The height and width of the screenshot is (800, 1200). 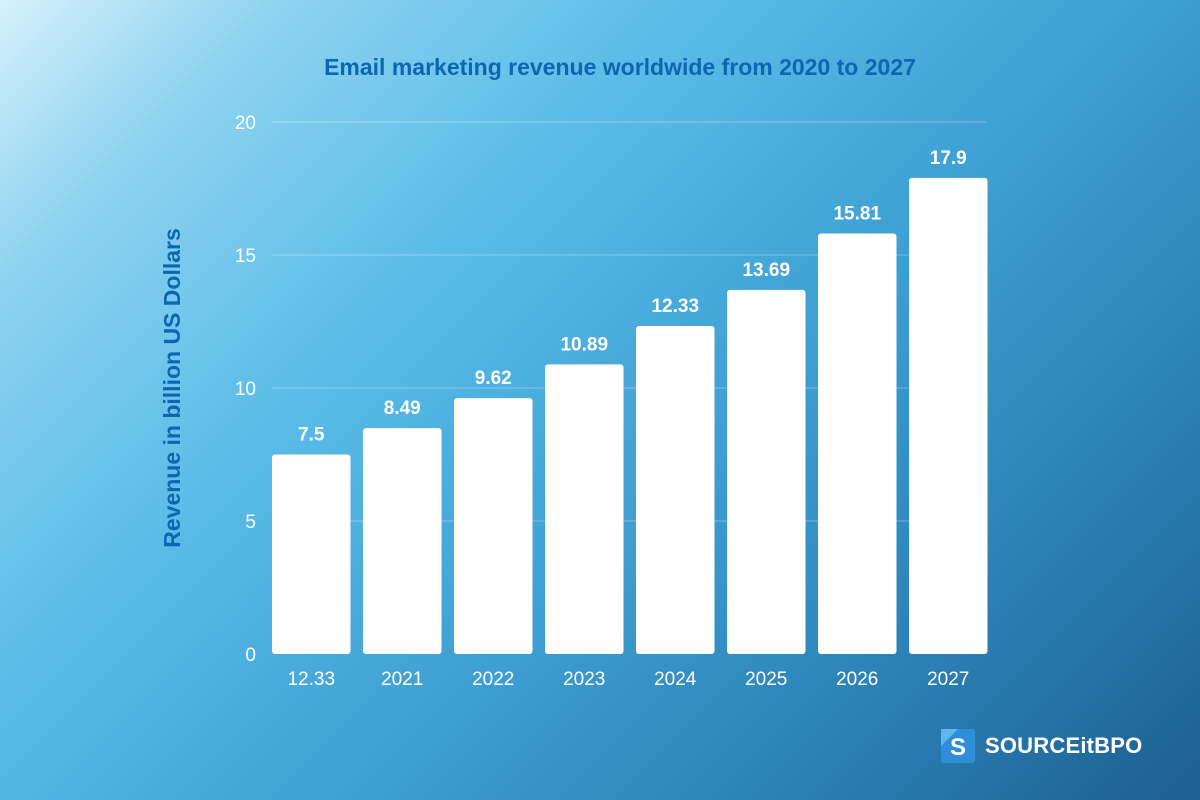 What do you see at coordinates (857, 213) in the screenshot?
I see `data-label: 15.81` at bounding box center [857, 213].